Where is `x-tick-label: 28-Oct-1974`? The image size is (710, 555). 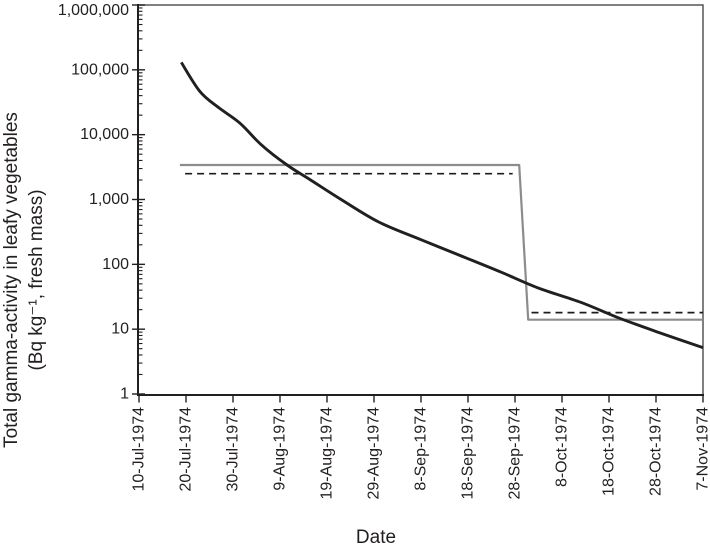
x-tick-label: 28-Oct-1974 is located at coordinates (656, 451).